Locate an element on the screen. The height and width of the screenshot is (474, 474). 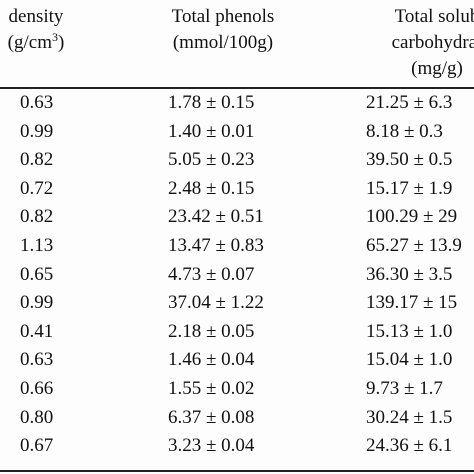
table-row: 0.67 3.23 ± 0.04 24.36 ± 6.1 is located at coordinates (237, 446).